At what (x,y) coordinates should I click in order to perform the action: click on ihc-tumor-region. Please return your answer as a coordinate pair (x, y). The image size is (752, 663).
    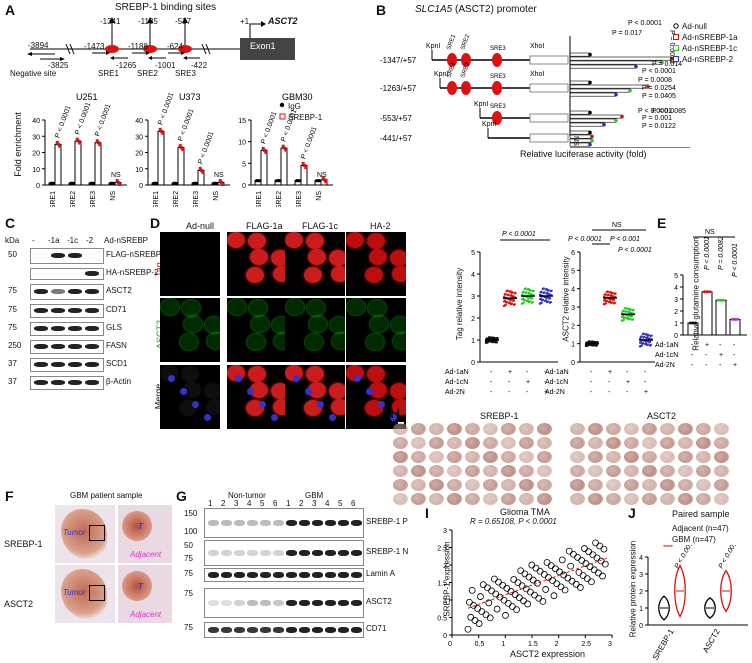
    Looking at the image, I should click on (84, 594).